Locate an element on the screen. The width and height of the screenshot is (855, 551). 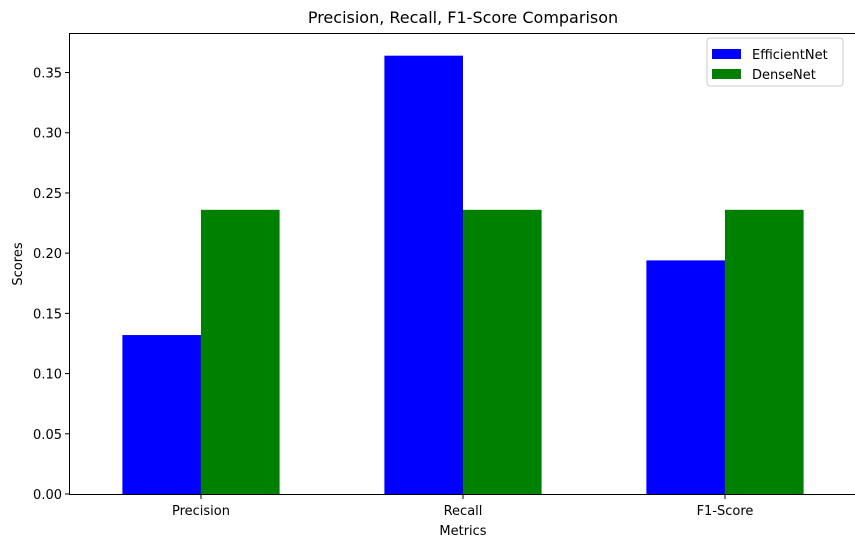
legend-label-efficientnet: EfficientNet is located at coordinates (790, 55).